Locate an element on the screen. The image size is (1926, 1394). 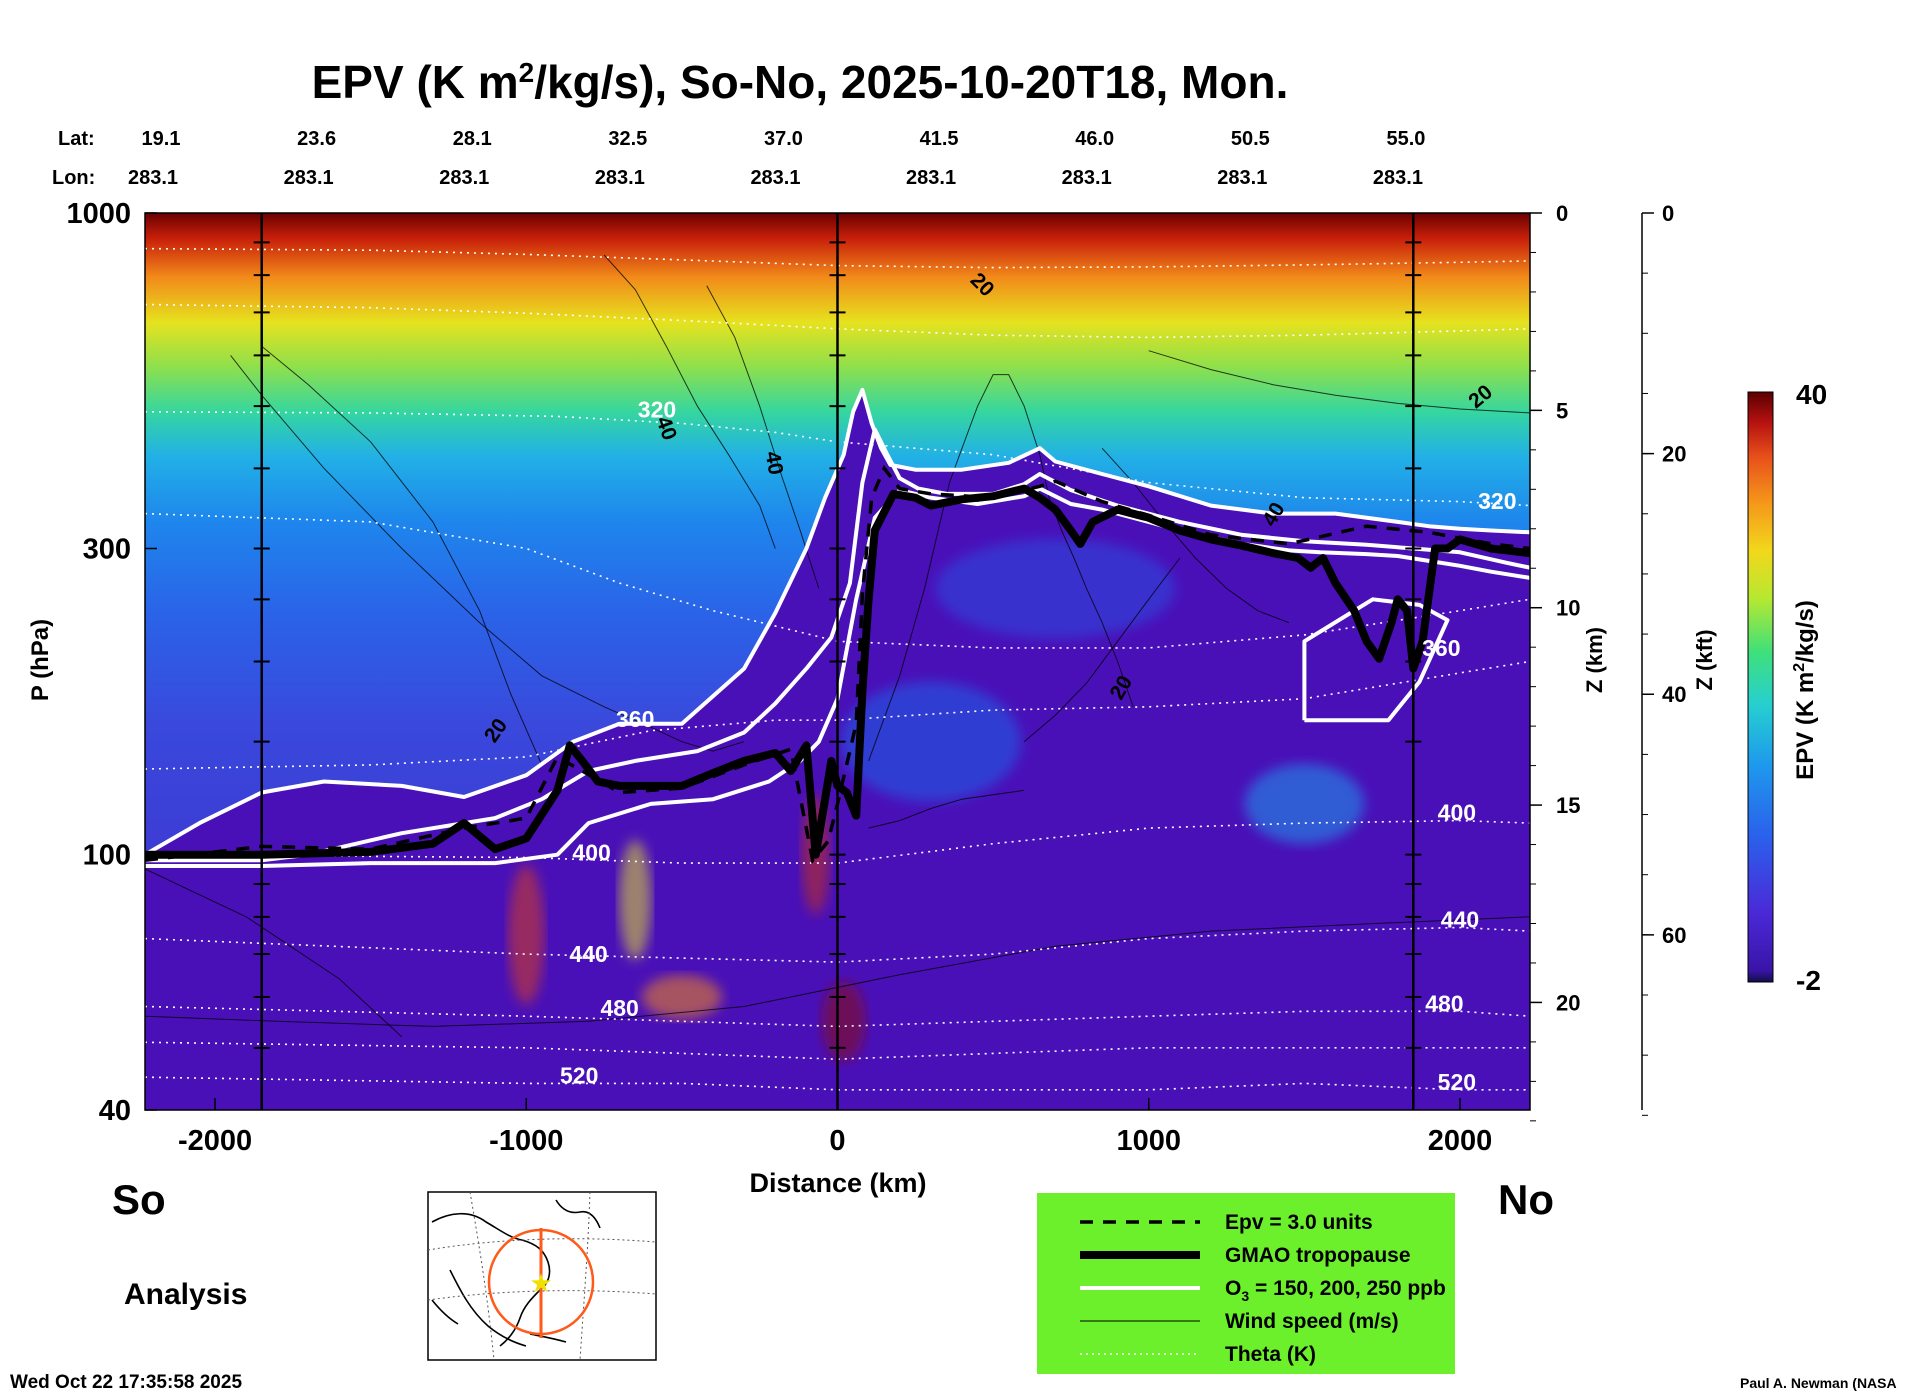
south-label: So is located at coordinates (139, 1199).